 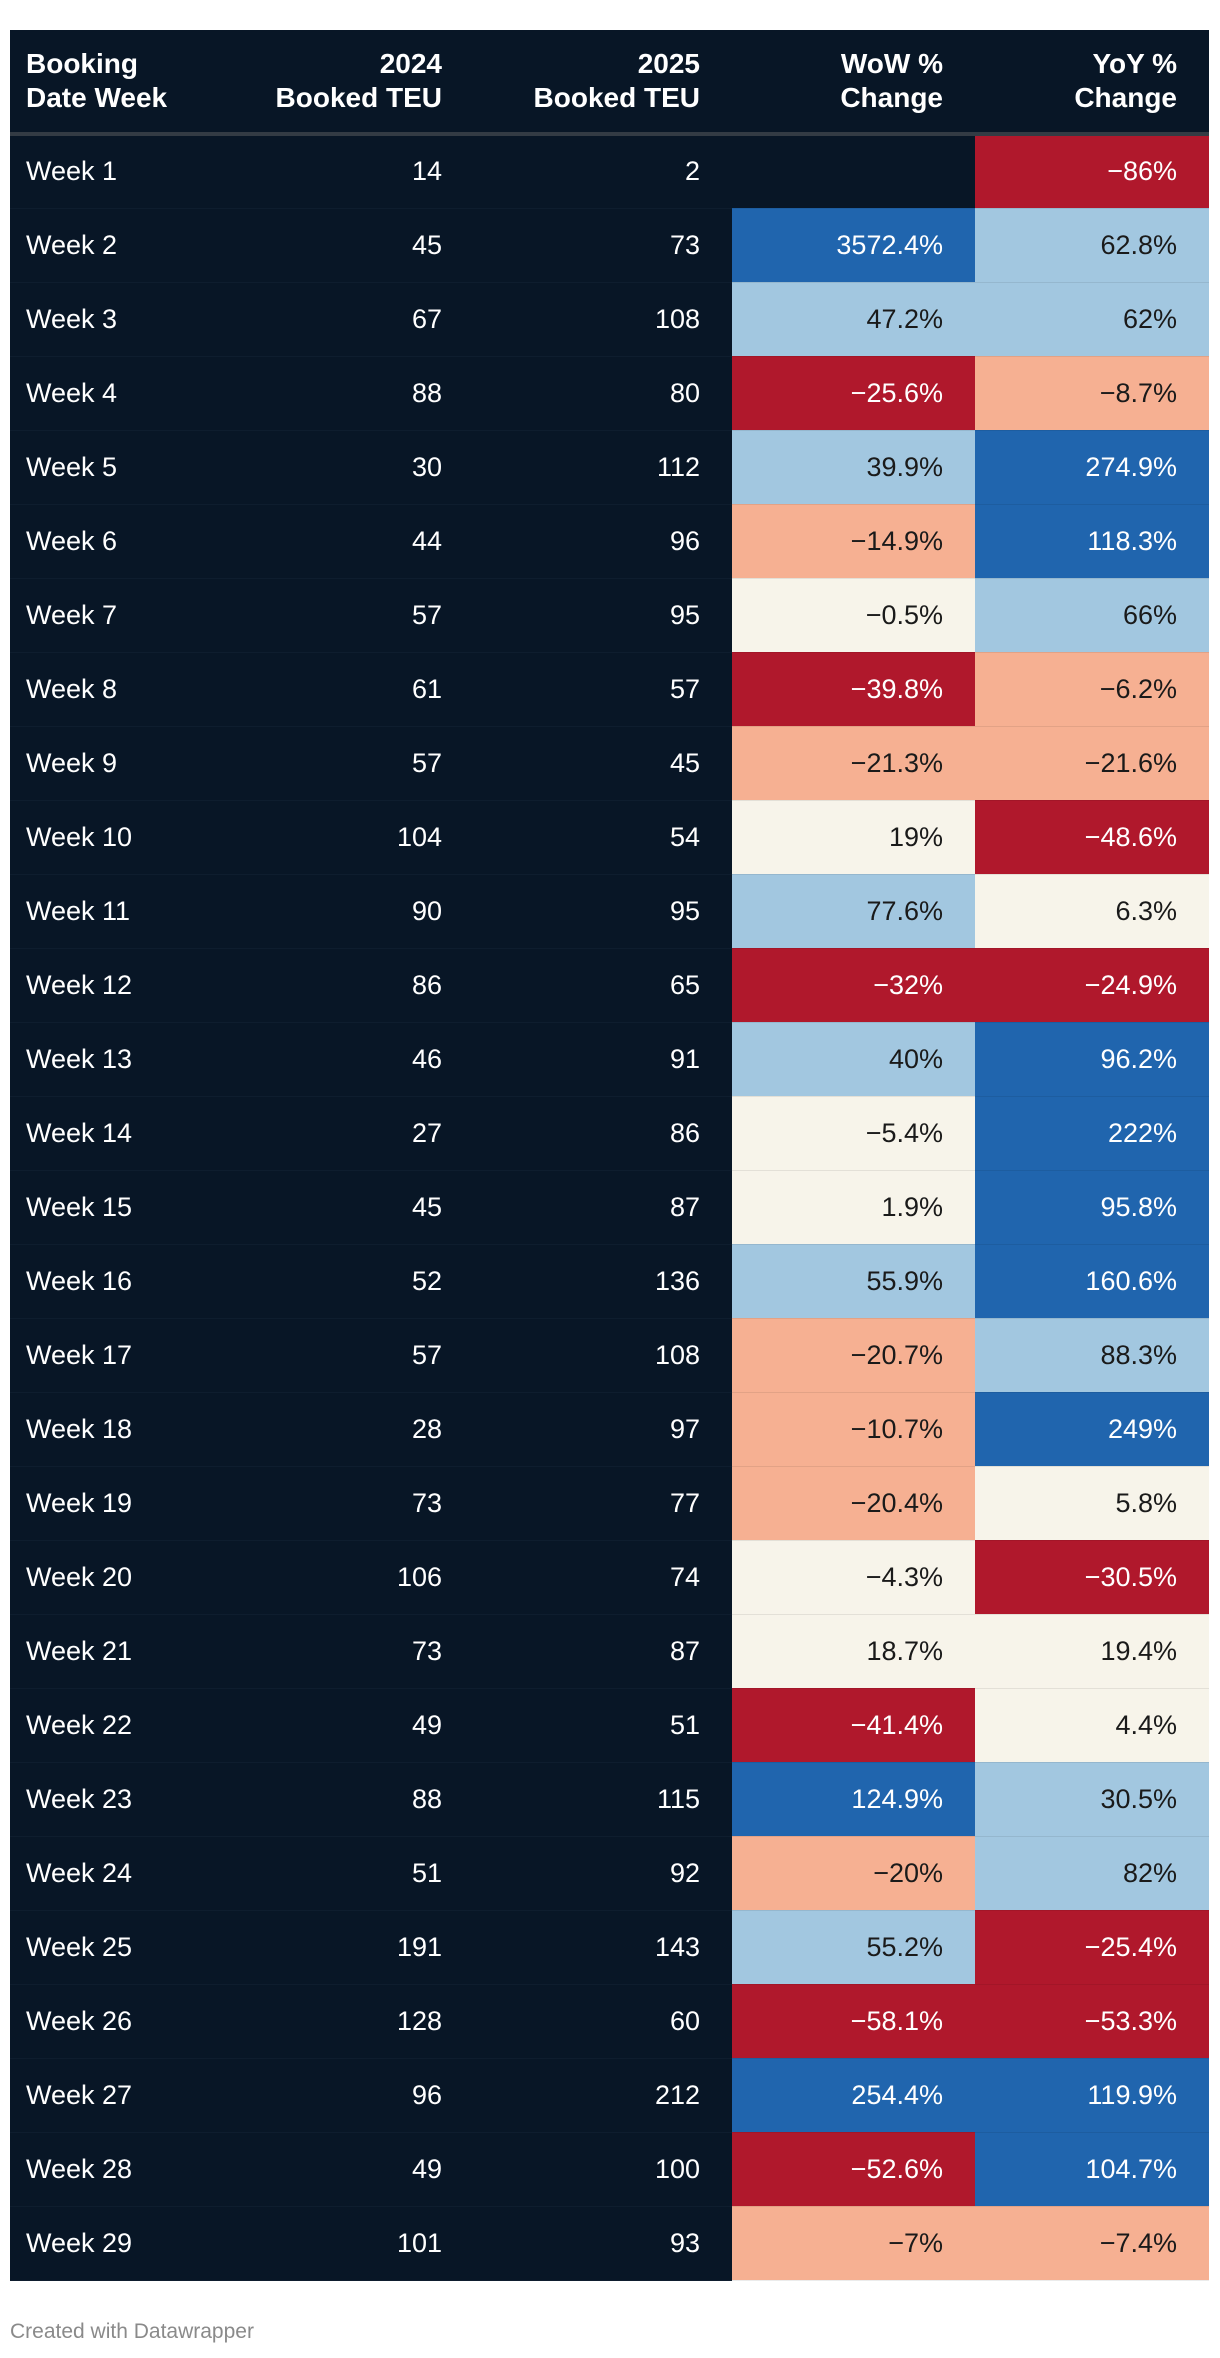 What do you see at coordinates (126, 2021) in the screenshot?
I see `week-label-cell: Week 26` at bounding box center [126, 2021].